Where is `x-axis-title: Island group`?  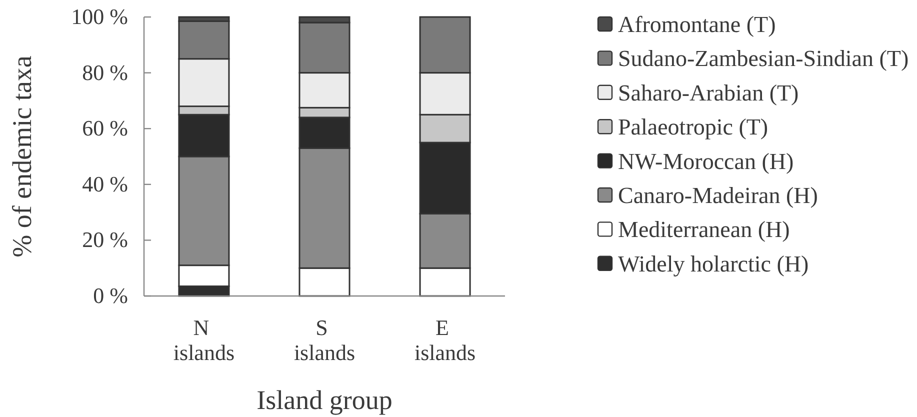
x-axis-title: Island group is located at coordinates (324, 400).